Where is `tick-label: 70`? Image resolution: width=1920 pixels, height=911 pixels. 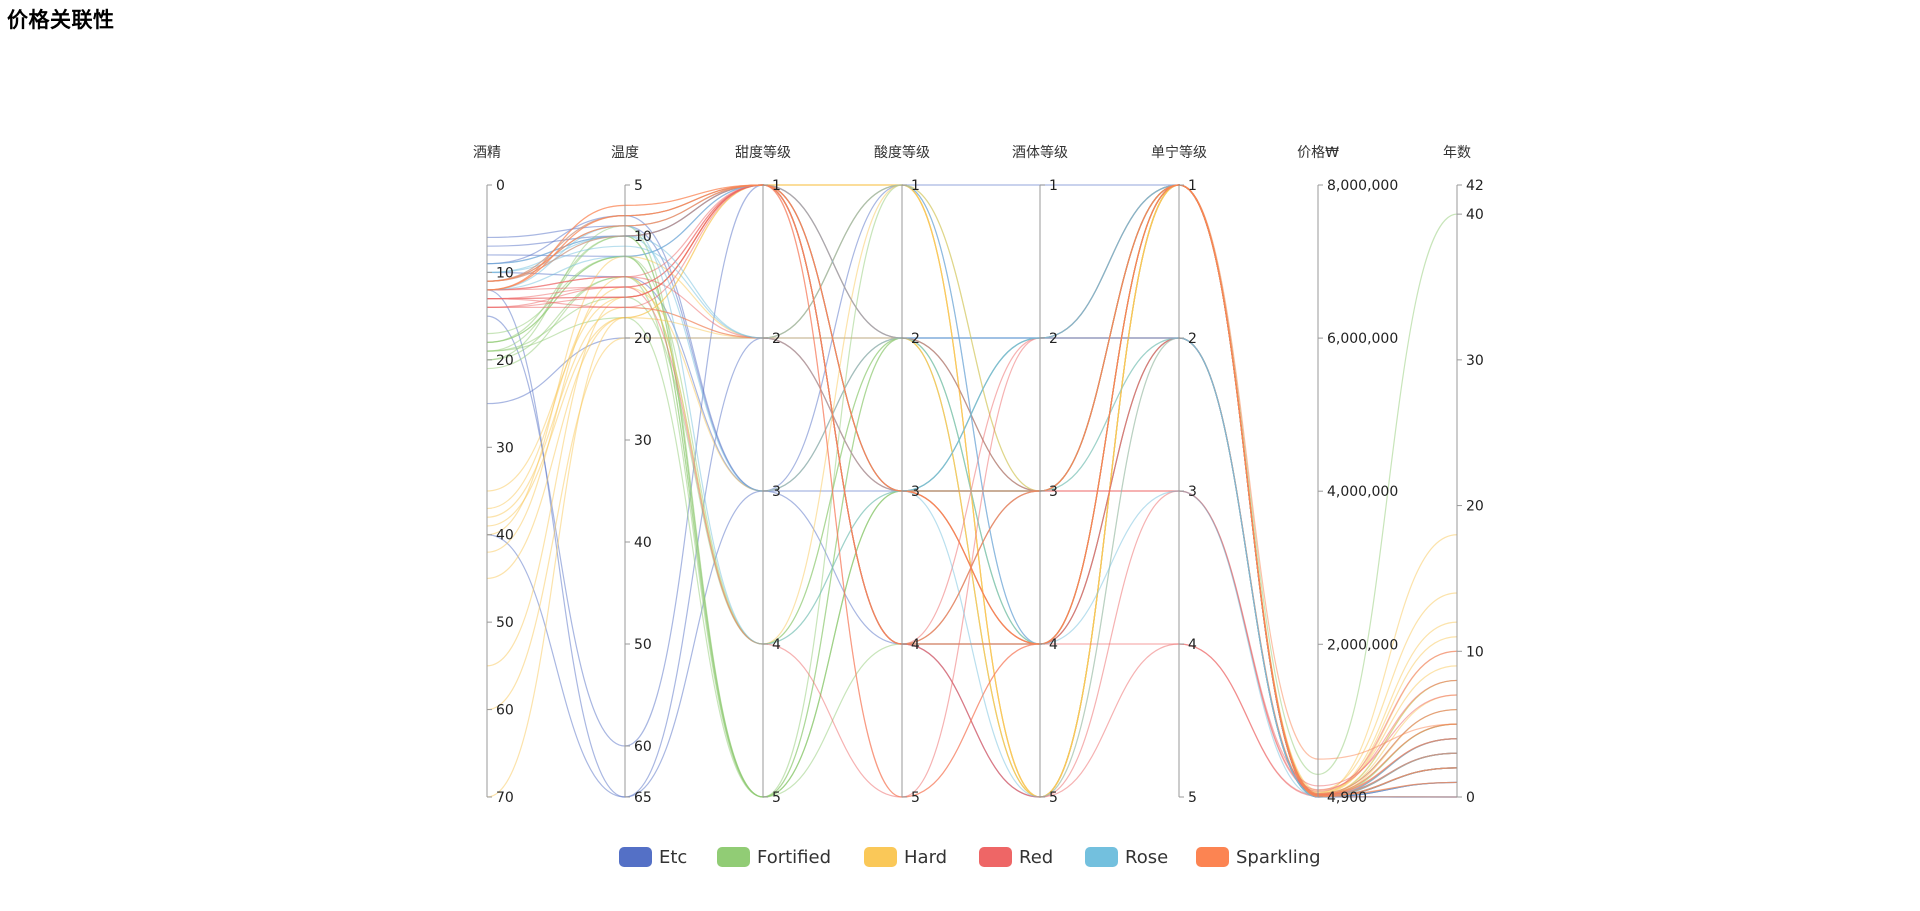 tick-label: 70 is located at coordinates (505, 798).